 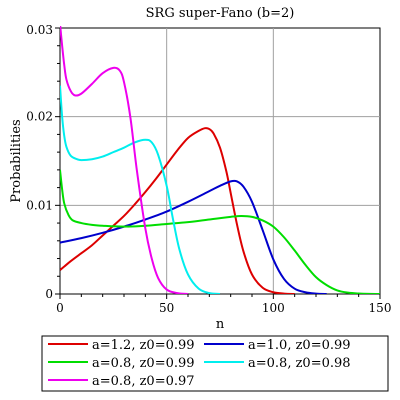 I want to click on legend-label-5: a=0.8, z0=0.97, so click(x=143, y=381).